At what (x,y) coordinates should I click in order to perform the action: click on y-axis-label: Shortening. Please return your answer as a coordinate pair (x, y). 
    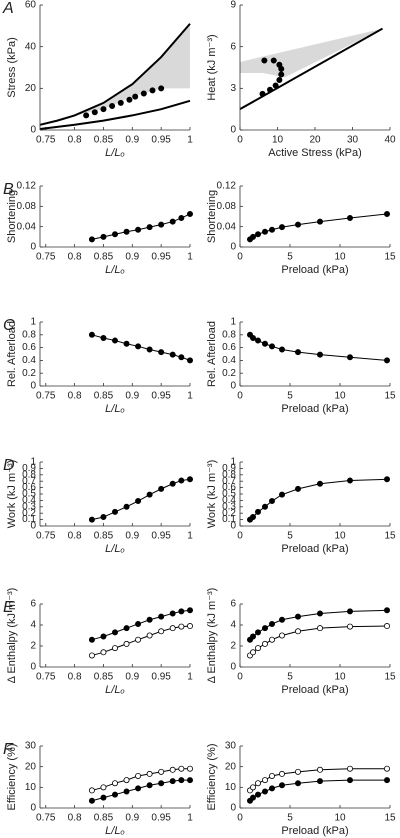
    Looking at the image, I should click on (212, 216).